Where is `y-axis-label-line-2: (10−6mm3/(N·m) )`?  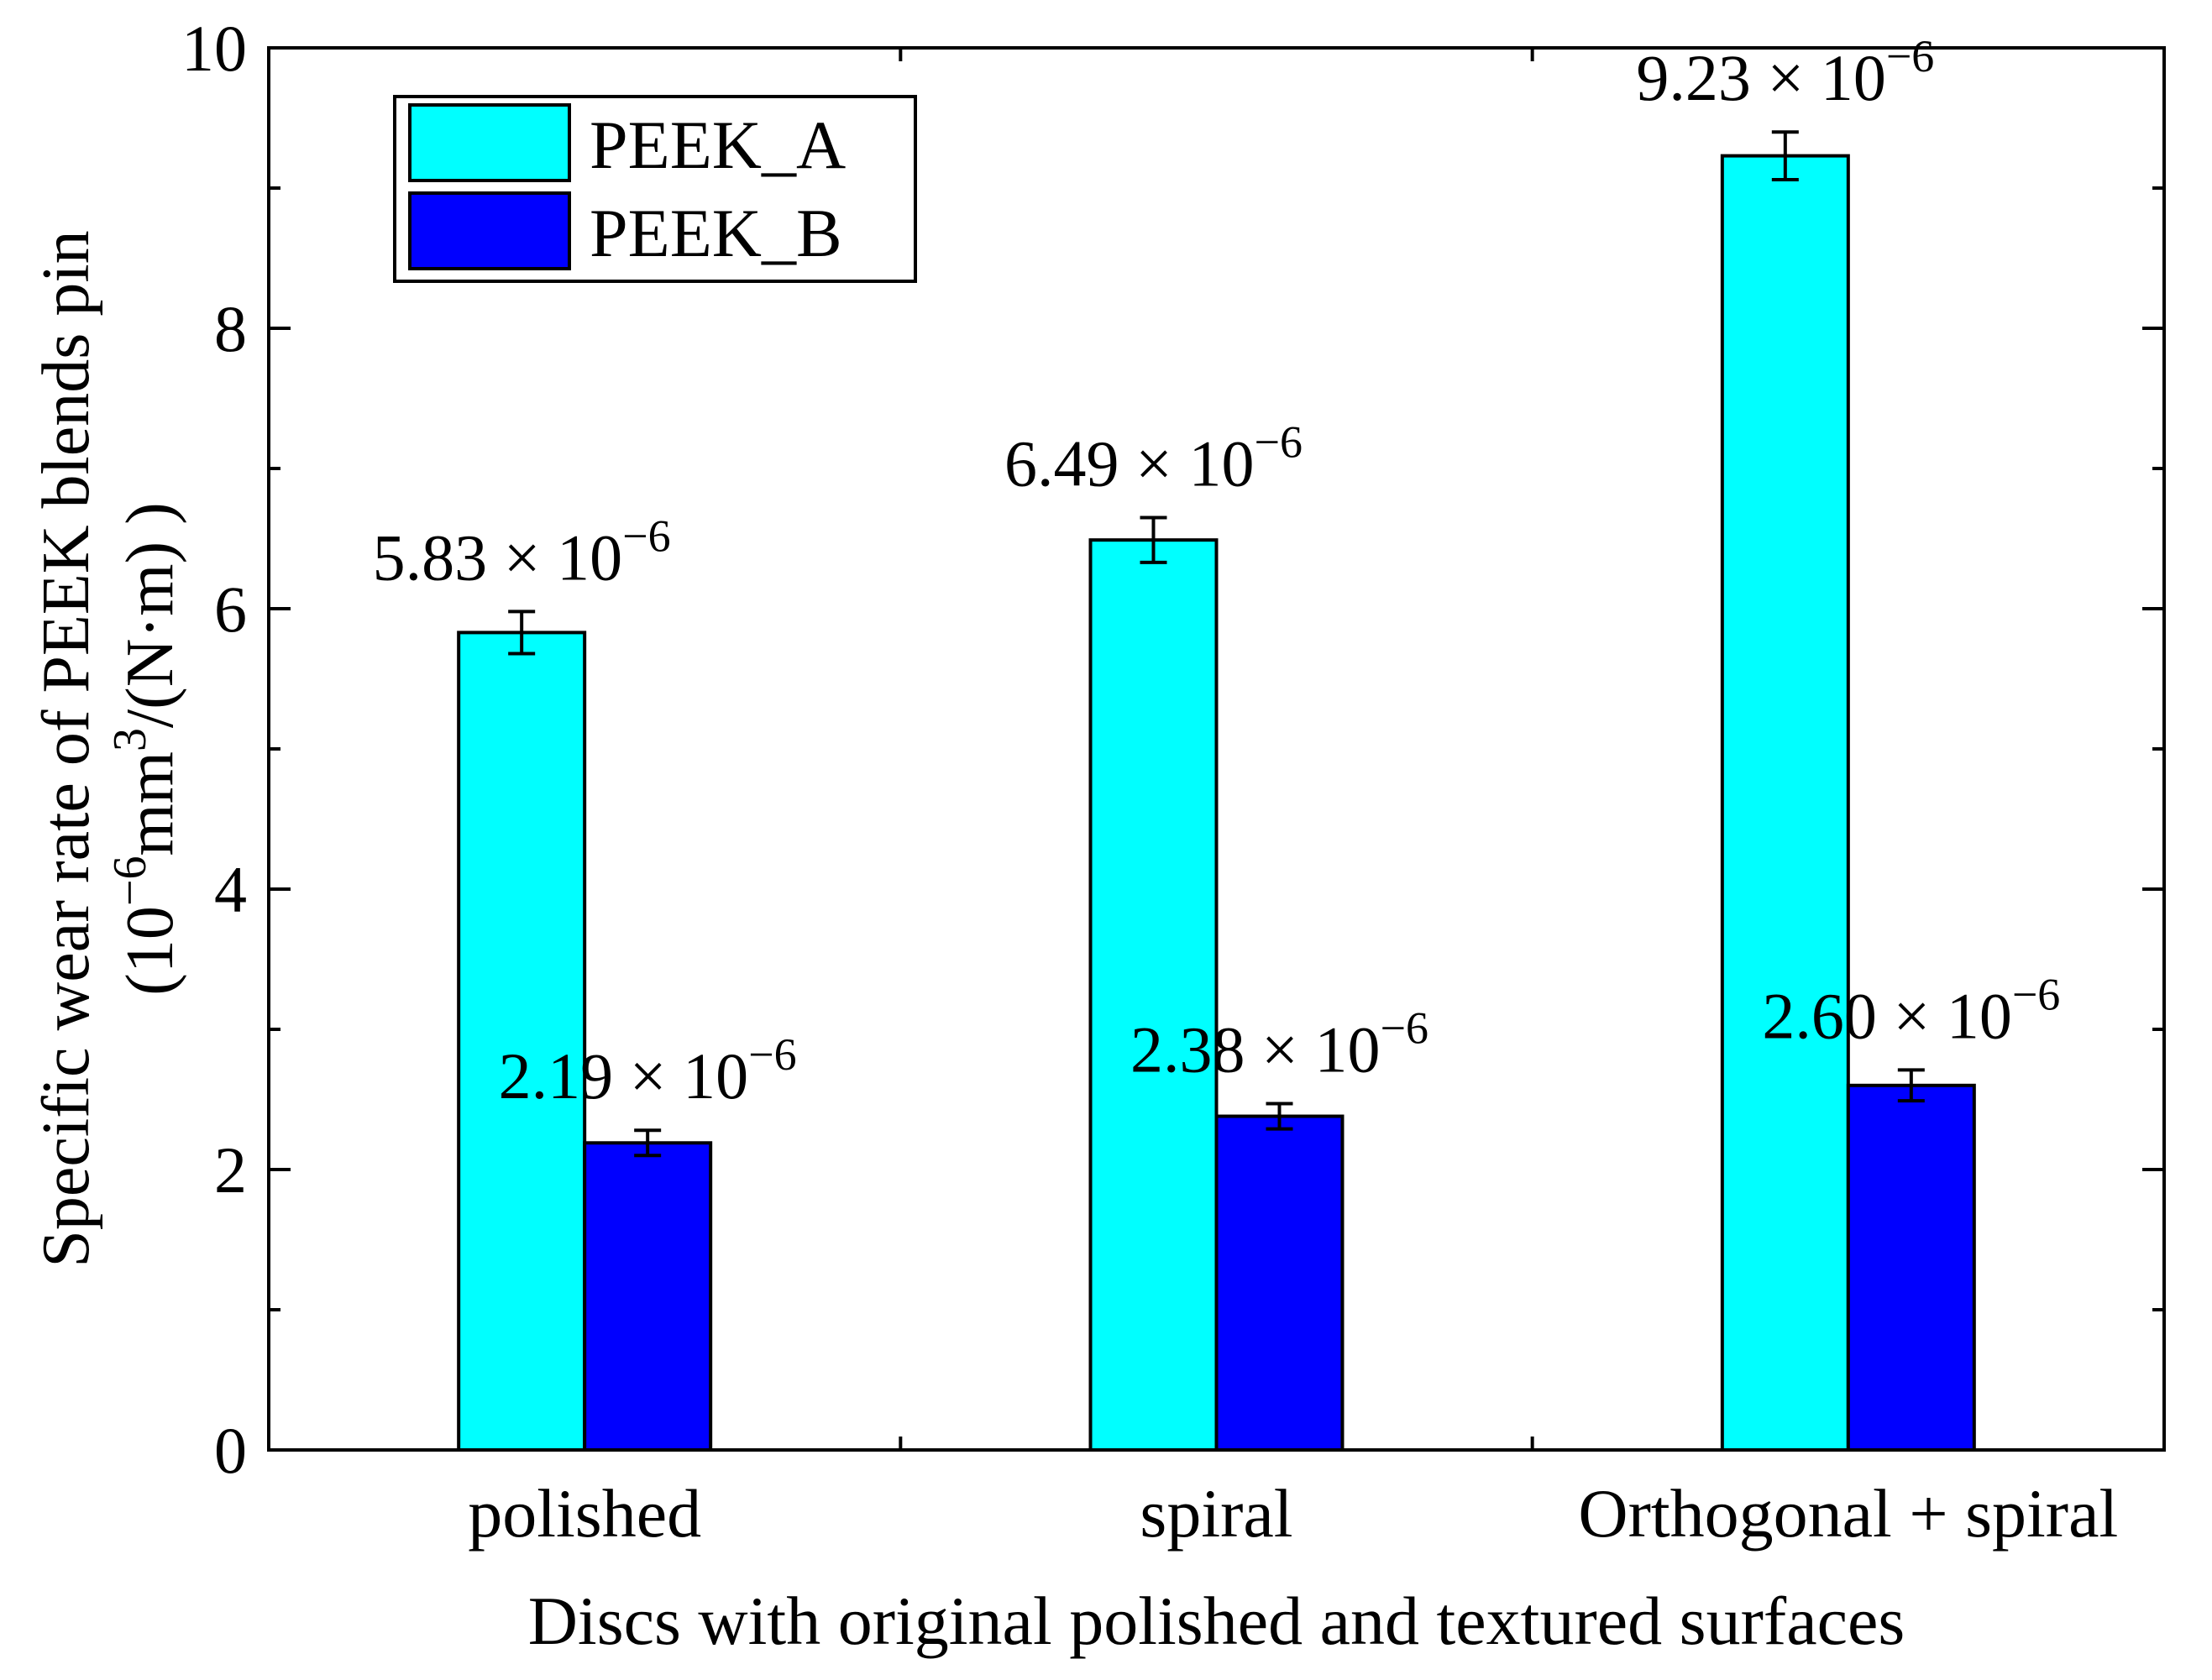
y-axis-label-line-2: (10−6mm3/(N·m) ) is located at coordinates (145, 748).